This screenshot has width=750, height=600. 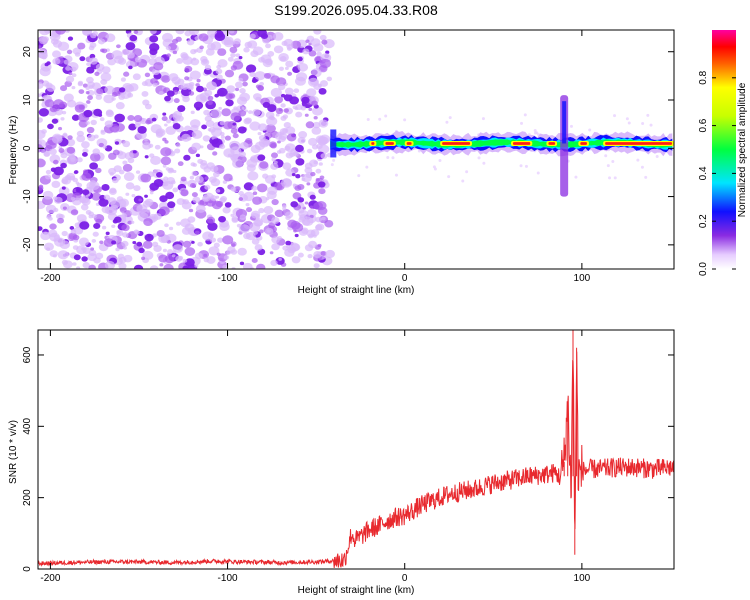 I want to click on spectrogram-y-tick-label: -20, so click(x=27, y=244).